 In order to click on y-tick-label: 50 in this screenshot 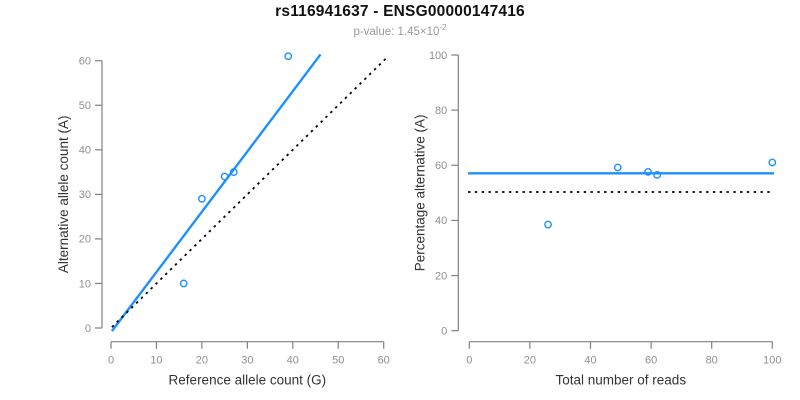, I will do `click(85, 106)`.